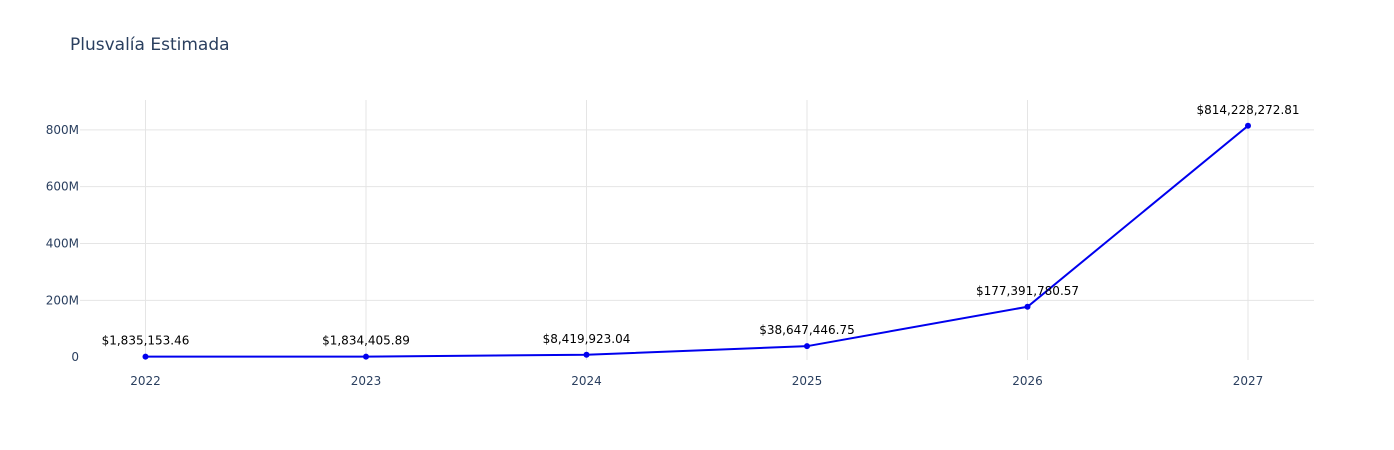  What do you see at coordinates (807, 381) in the screenshot?
I see `x-tick-label: 2025` at bounding box center [807, 381].